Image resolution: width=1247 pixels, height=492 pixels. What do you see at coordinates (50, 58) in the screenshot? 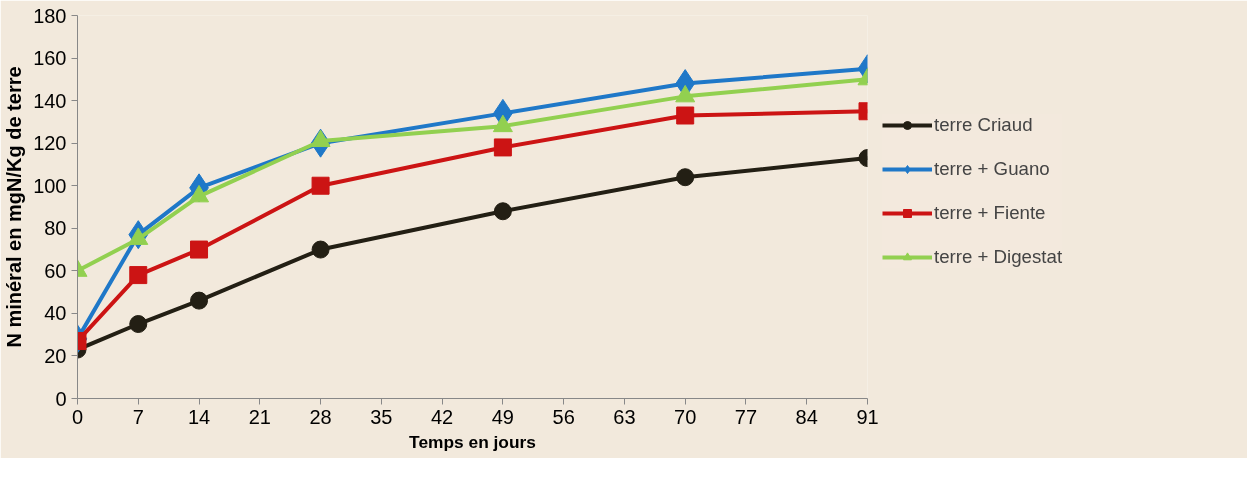
I see `y-tick-label: 160` at bounding box center [50, 58].